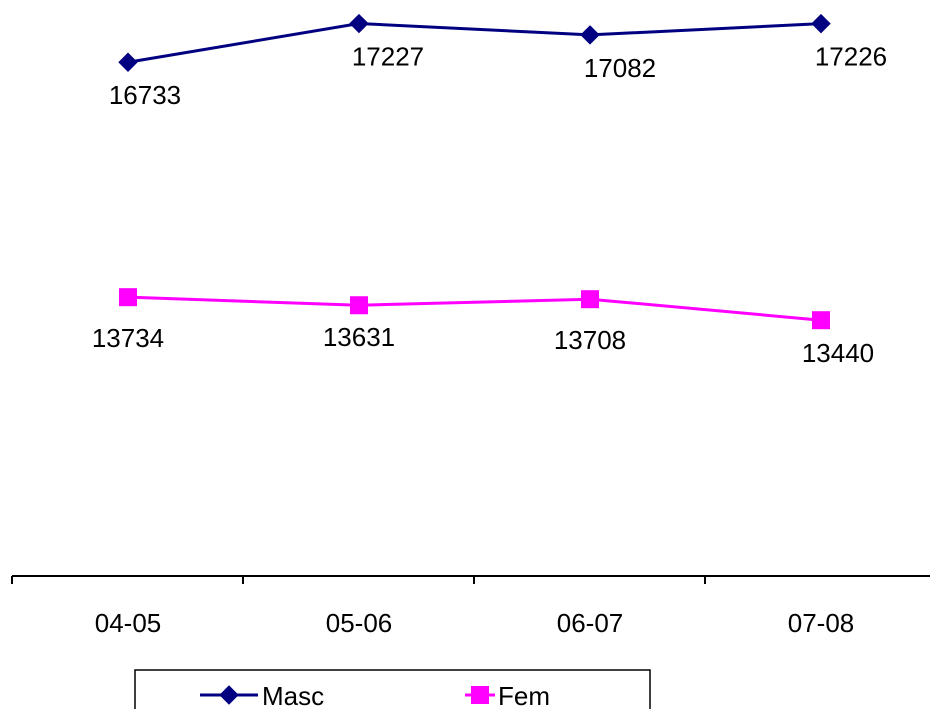 This screenshot has width=930, height=709. What do you see at coordinates (128, 623) in the screenshot?
I see `x-tick-label: 04-05` at bounding box center [128, 623].